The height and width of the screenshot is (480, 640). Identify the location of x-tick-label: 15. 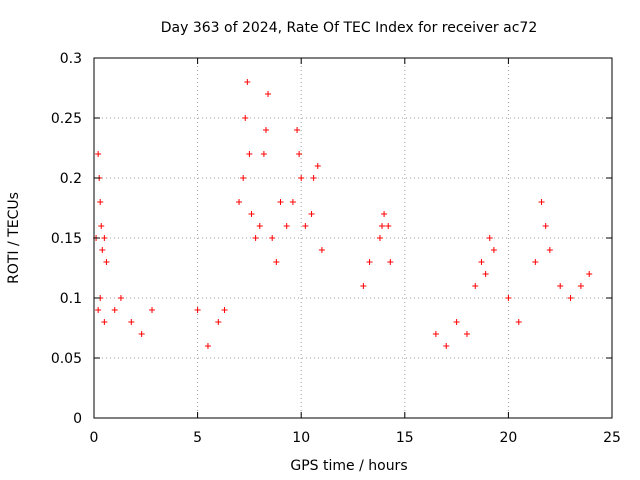
(405, 438).